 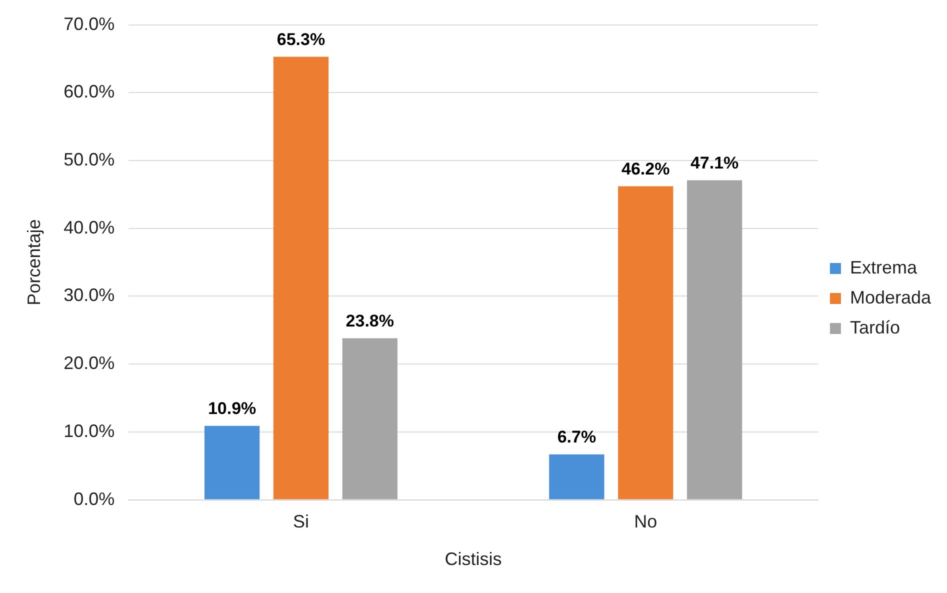 I want to click on x-tick-label: No, so click(x=646, y=522).